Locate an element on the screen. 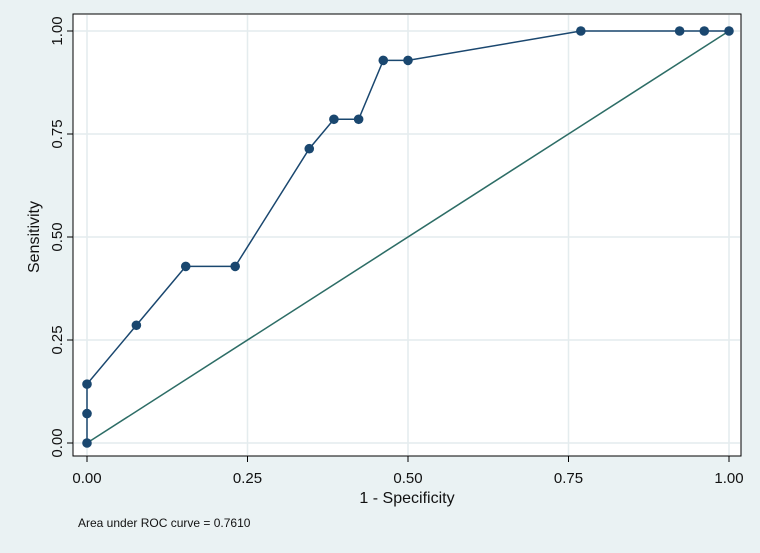 The height and width of the screenshot is (553, 760). y-tick-label: 1.00 is located at coordinates (57, 30).